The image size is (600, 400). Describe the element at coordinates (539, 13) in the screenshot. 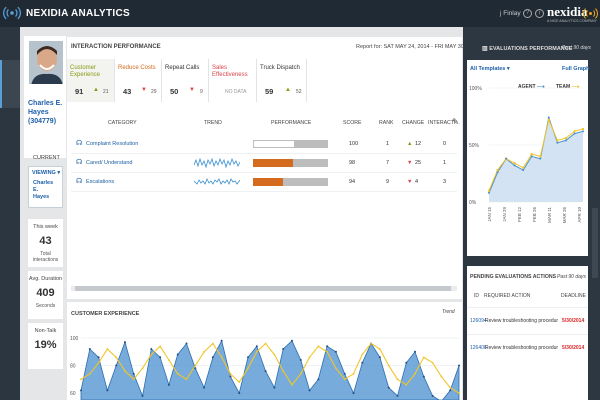

I see `info-icon: i` at that location.